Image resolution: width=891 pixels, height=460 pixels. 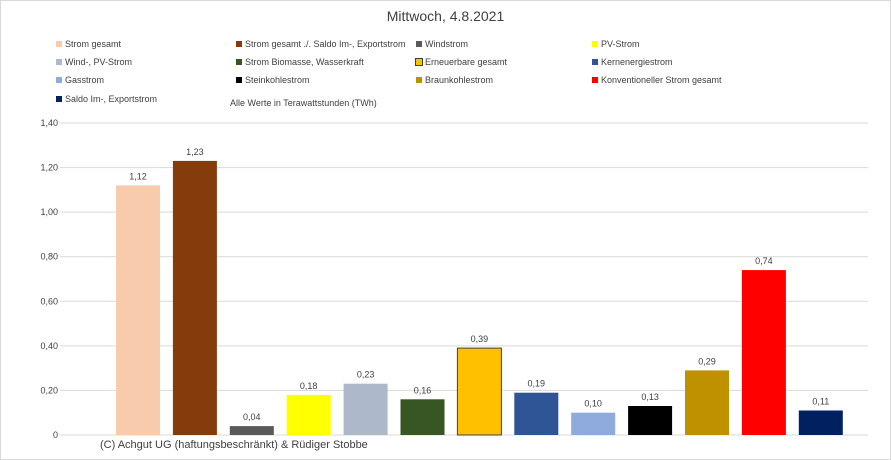 What do you see at coordinates (49, 212) in the screenshot?
I see `y-tick-label: 1,00` at bounding box center [49, 212].